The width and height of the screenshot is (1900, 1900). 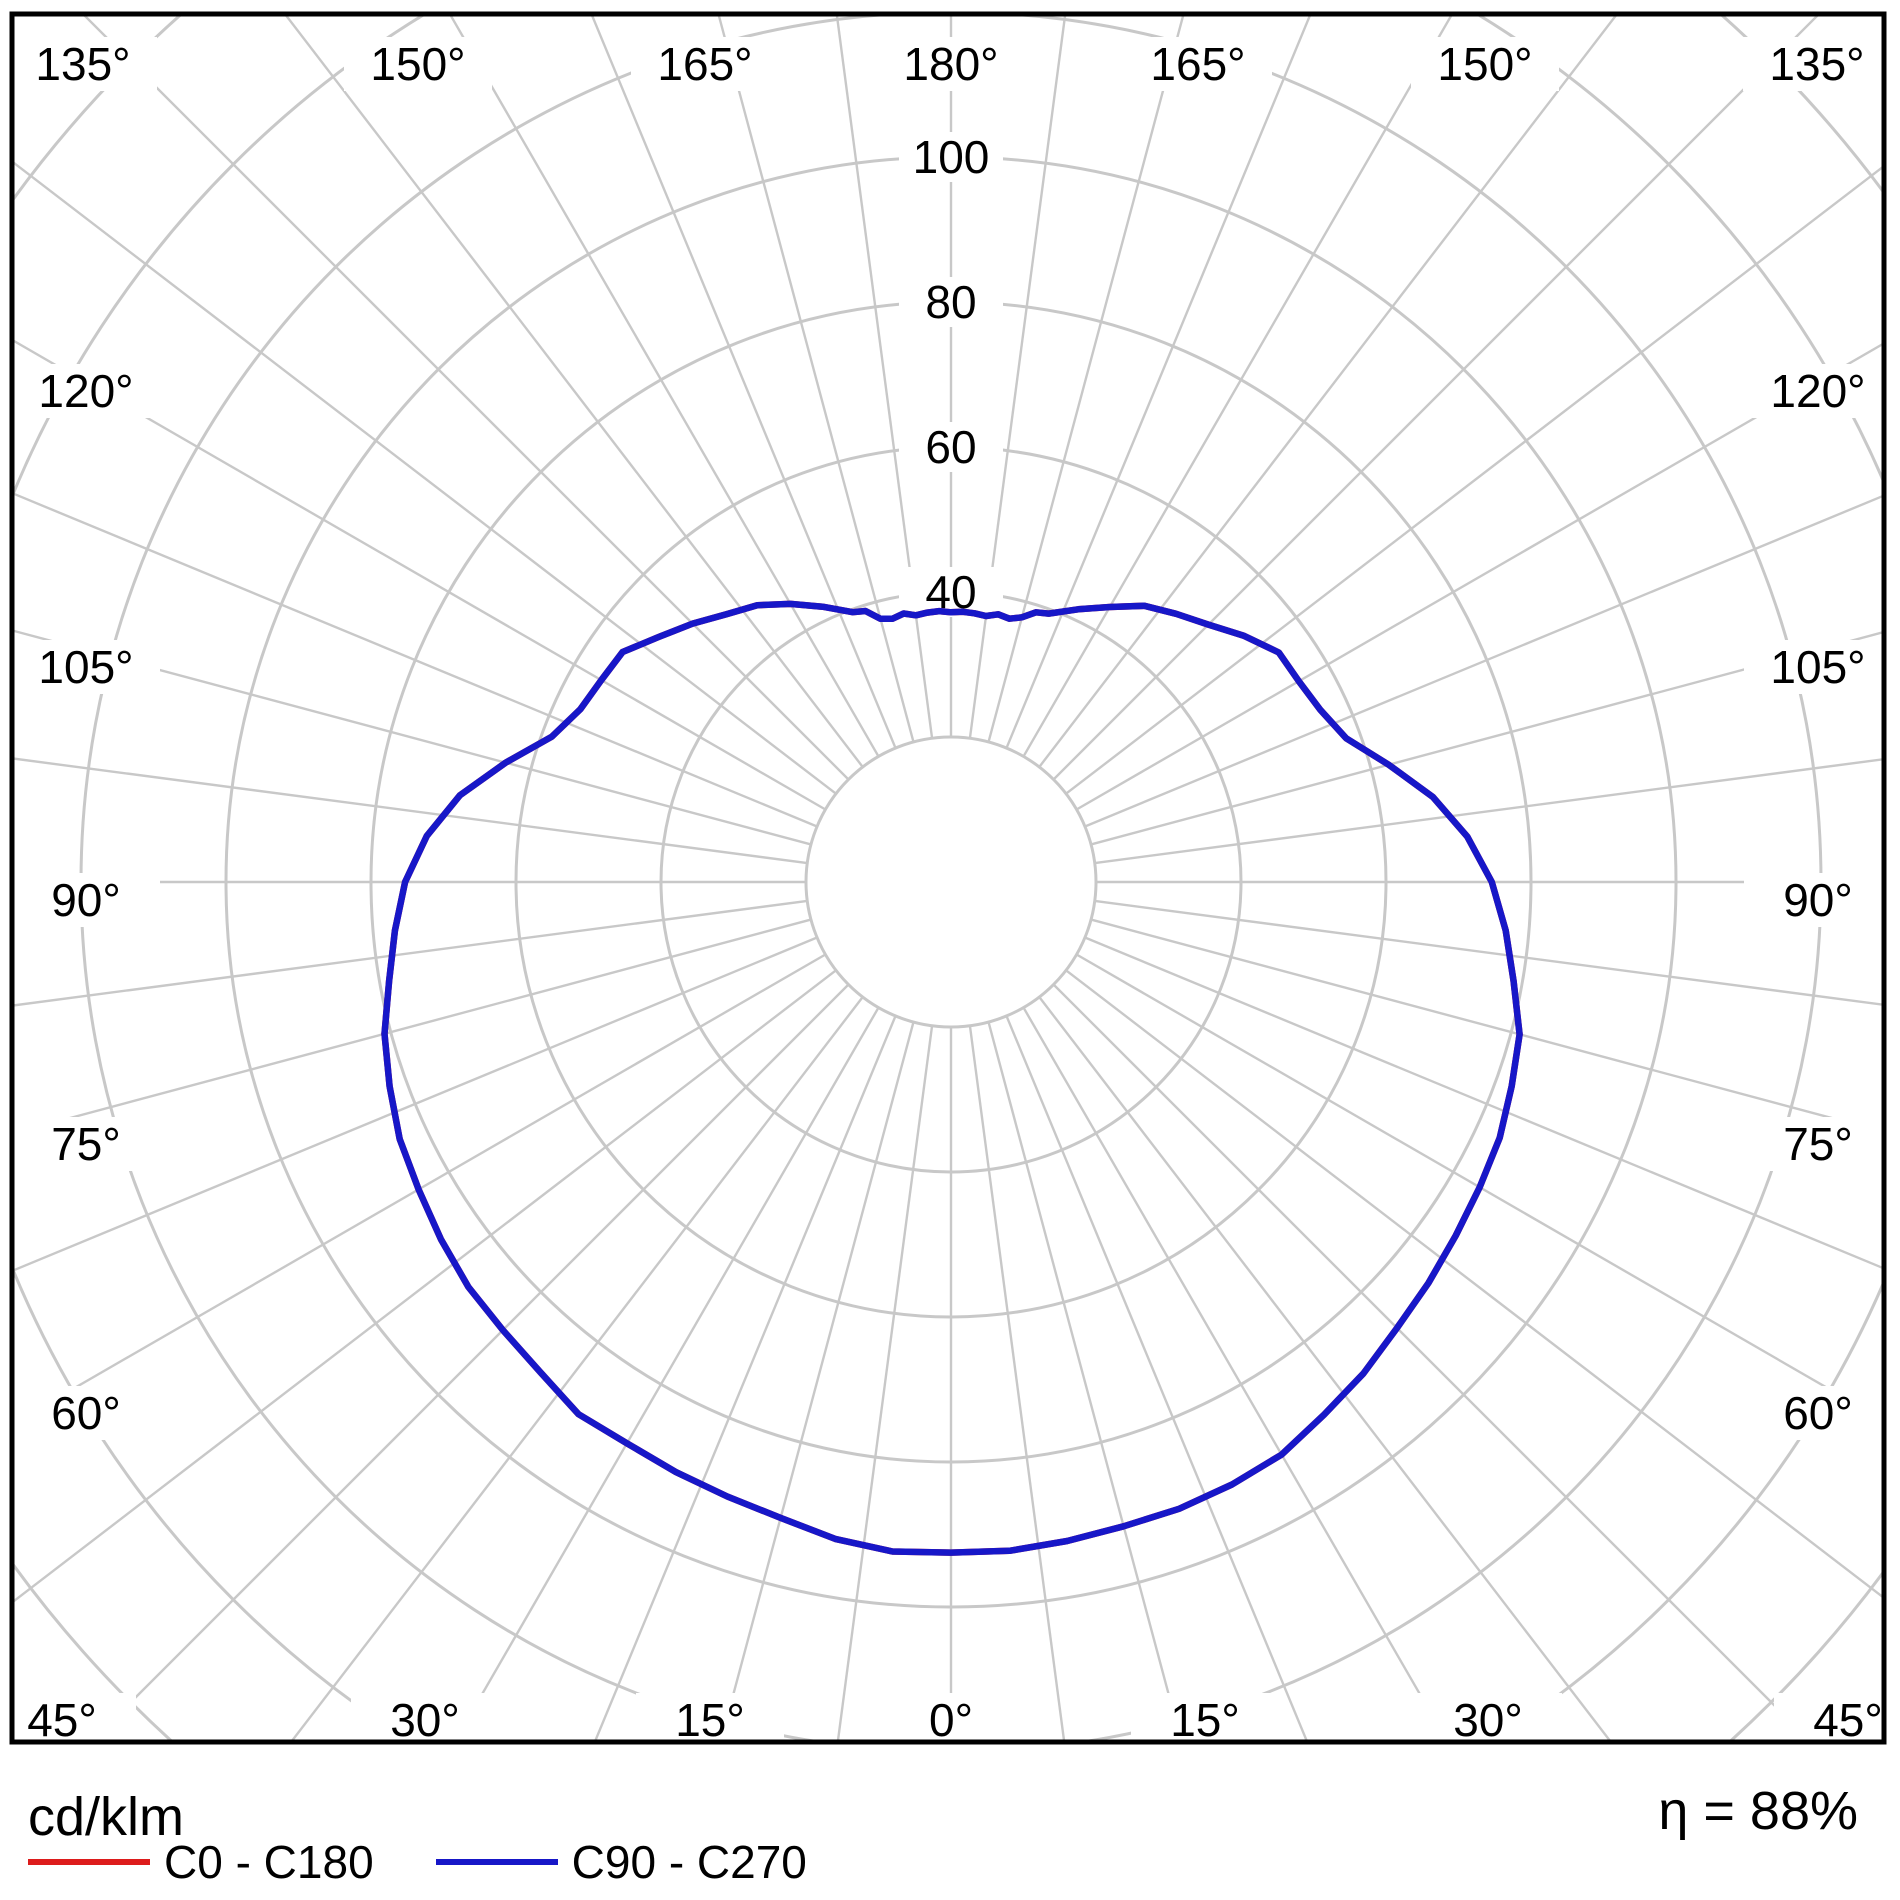 I want to click on radial-tick-label: 60, so click(x=950, y=447).